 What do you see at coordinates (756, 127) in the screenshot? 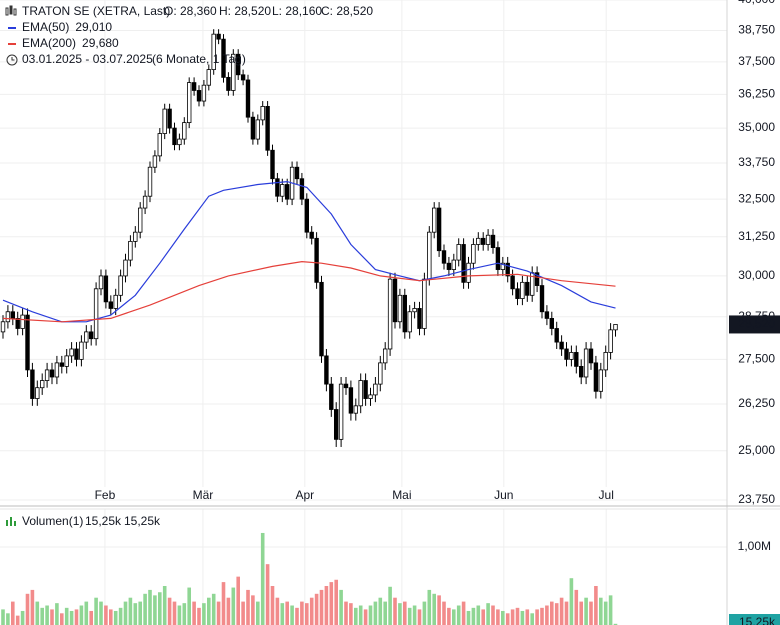
I see `y-tick-label: 35,000` at bounding box center [756, 127].